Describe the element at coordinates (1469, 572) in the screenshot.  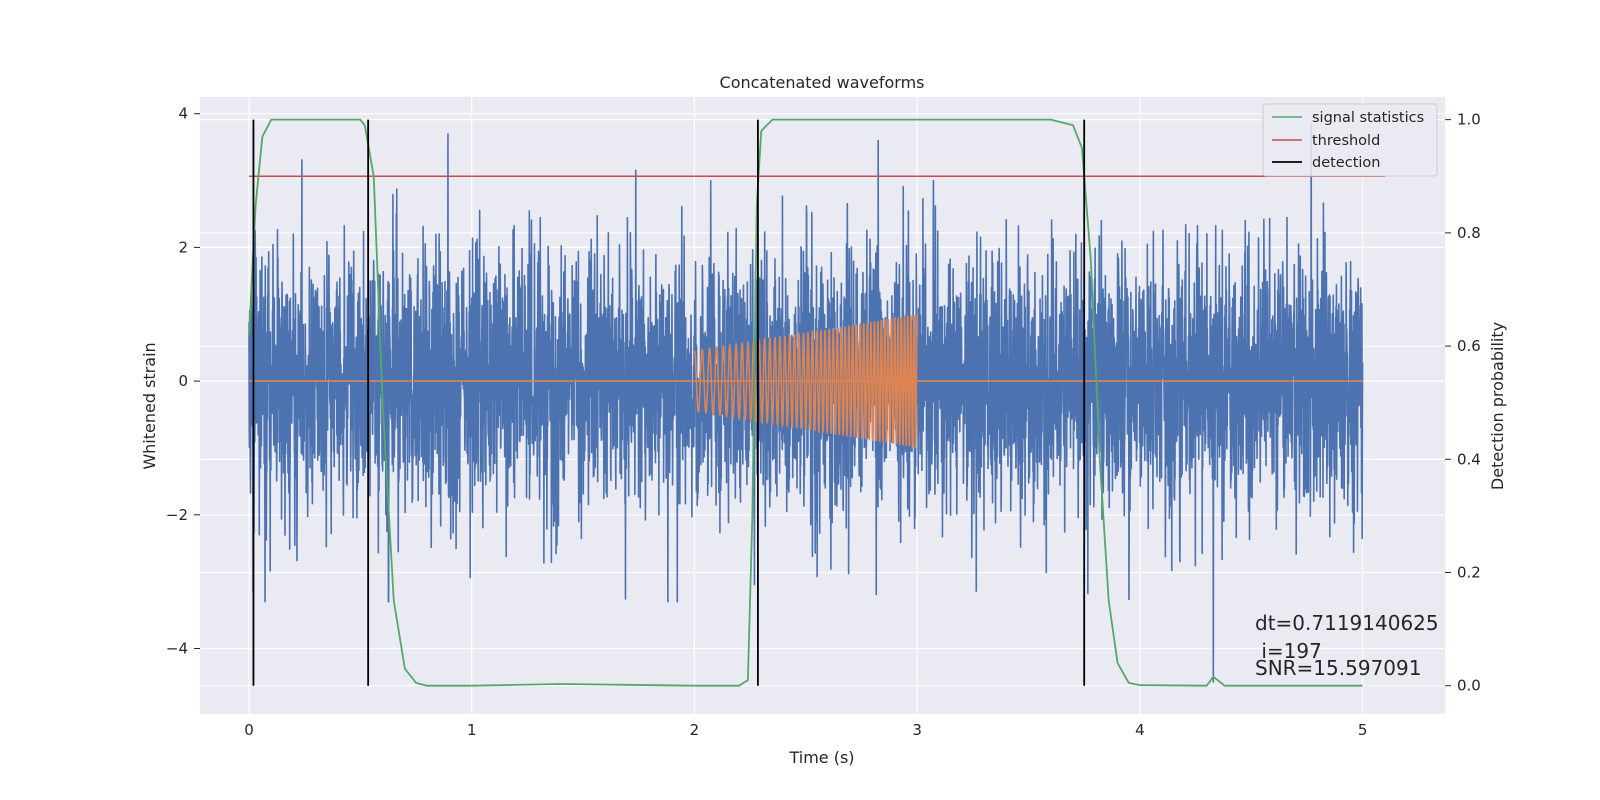
I see `y-tick-label-right: 0.2` at that location.